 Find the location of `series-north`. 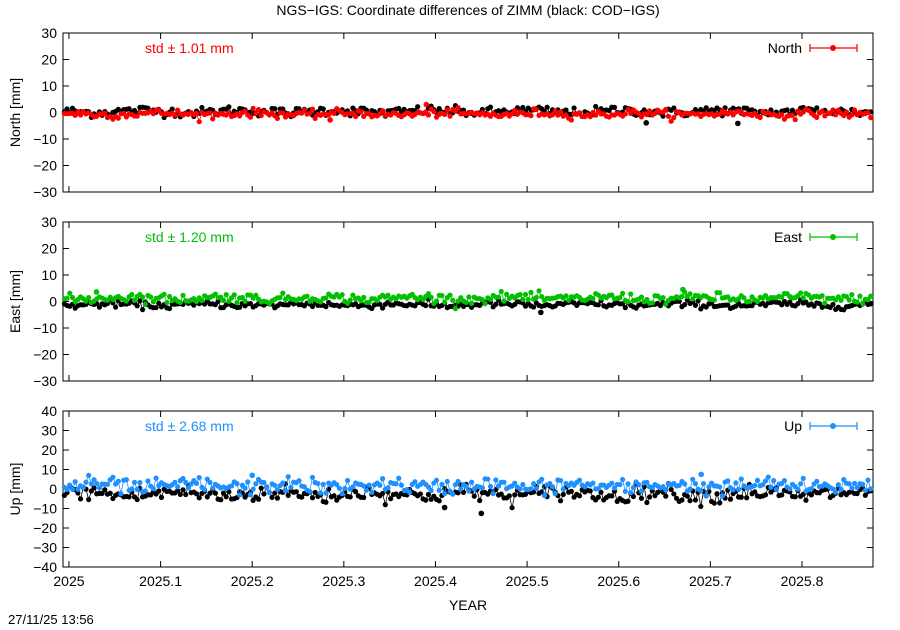

series-north is located at coordinates (467, 113).